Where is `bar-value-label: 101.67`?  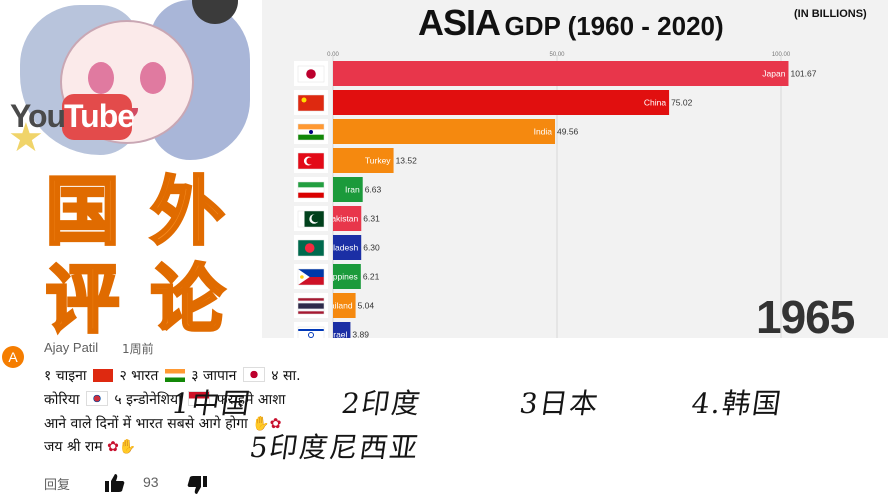 bar-value-label: 101.67 is located at coordinates (803, 74).